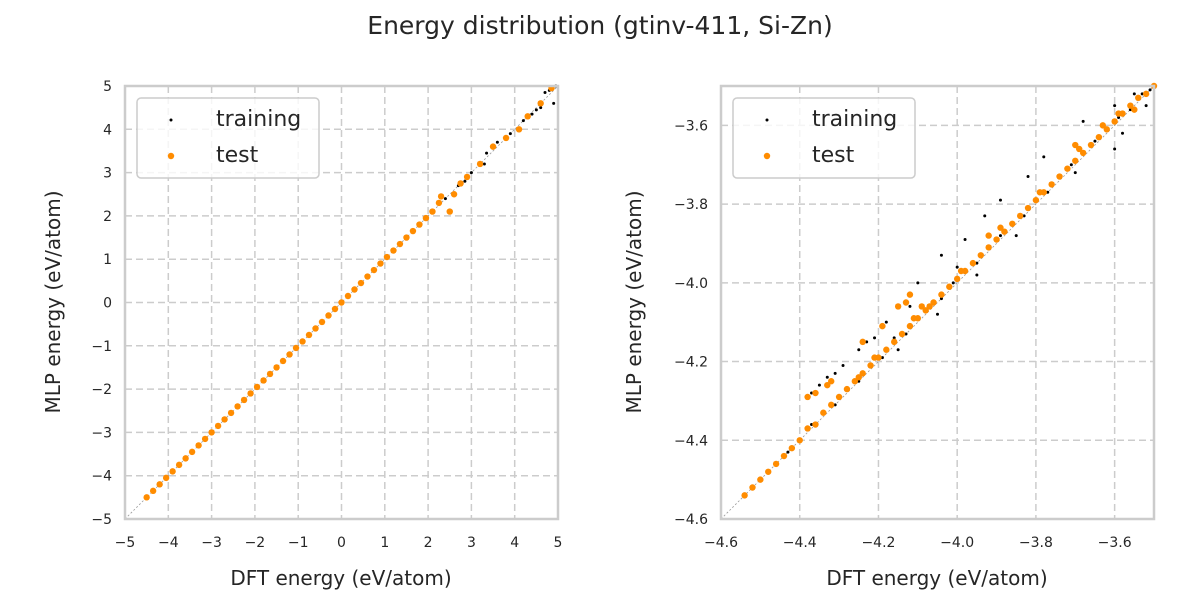  What do you see at coordinates (691, 520) in the screenshot?
I see `y-tick-label: −4.6` at bounding box center [691, 520].